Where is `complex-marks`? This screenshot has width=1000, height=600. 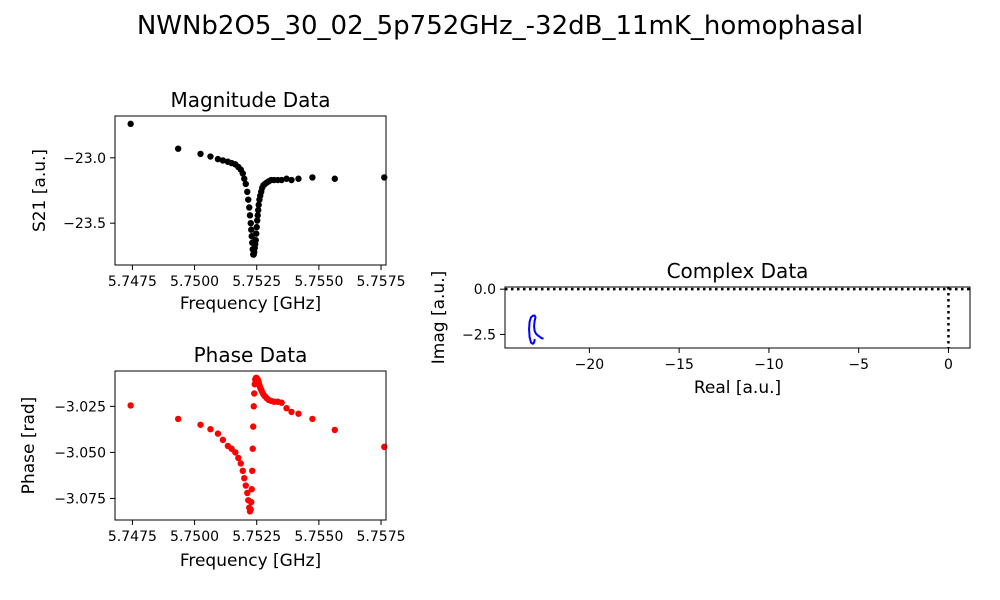 complex-marks is located at coordinates (737, 317).